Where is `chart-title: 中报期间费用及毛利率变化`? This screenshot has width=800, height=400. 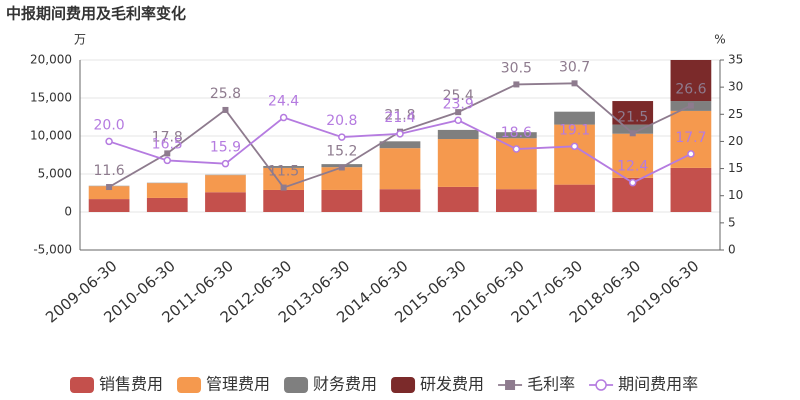 chart-title: 中报期间费用及毛利率变化 is located at coordinates (96, 14).